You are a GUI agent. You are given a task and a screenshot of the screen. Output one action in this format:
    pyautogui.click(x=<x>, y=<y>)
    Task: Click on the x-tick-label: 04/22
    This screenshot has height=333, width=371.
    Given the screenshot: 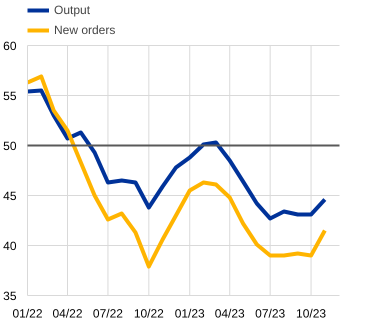 What is the action you would take?
    pyautogui.click(x=67, y=313)
    